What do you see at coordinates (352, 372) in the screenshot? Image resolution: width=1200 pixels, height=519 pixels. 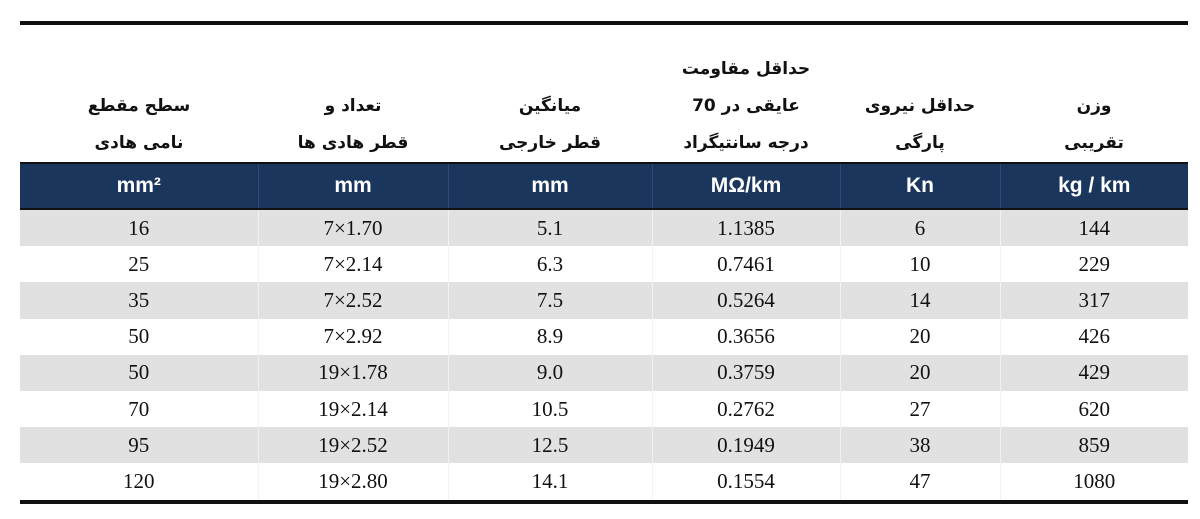 I see `table-cell: 19×1.78` at bounding box center [352, 372].